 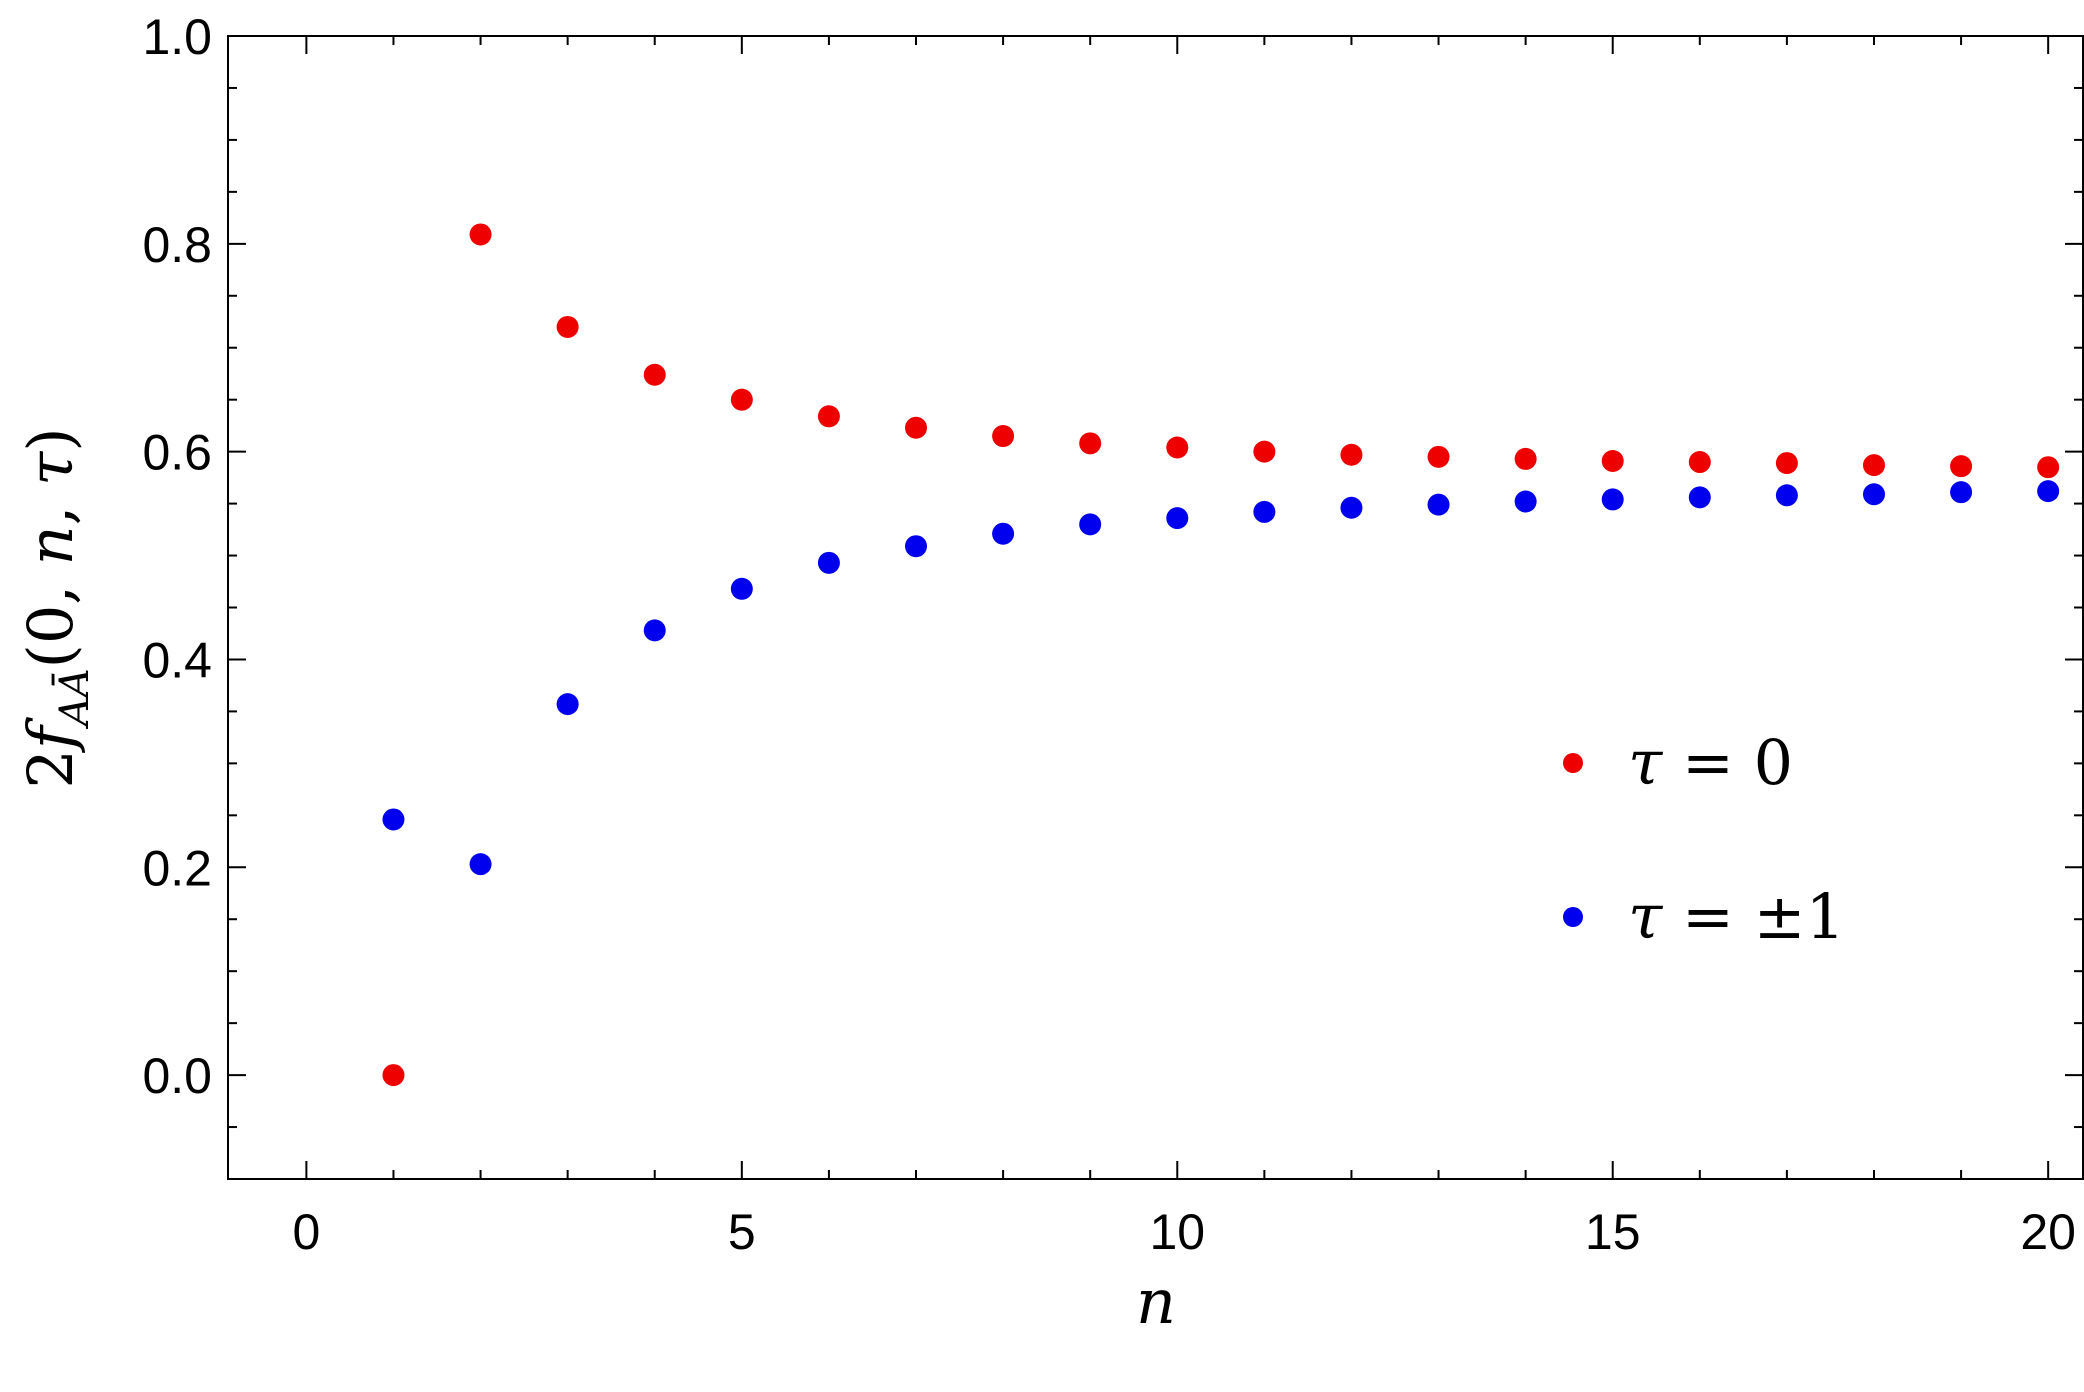 I want to click on x-axis-title: n, so click(x=1156, y=1301).